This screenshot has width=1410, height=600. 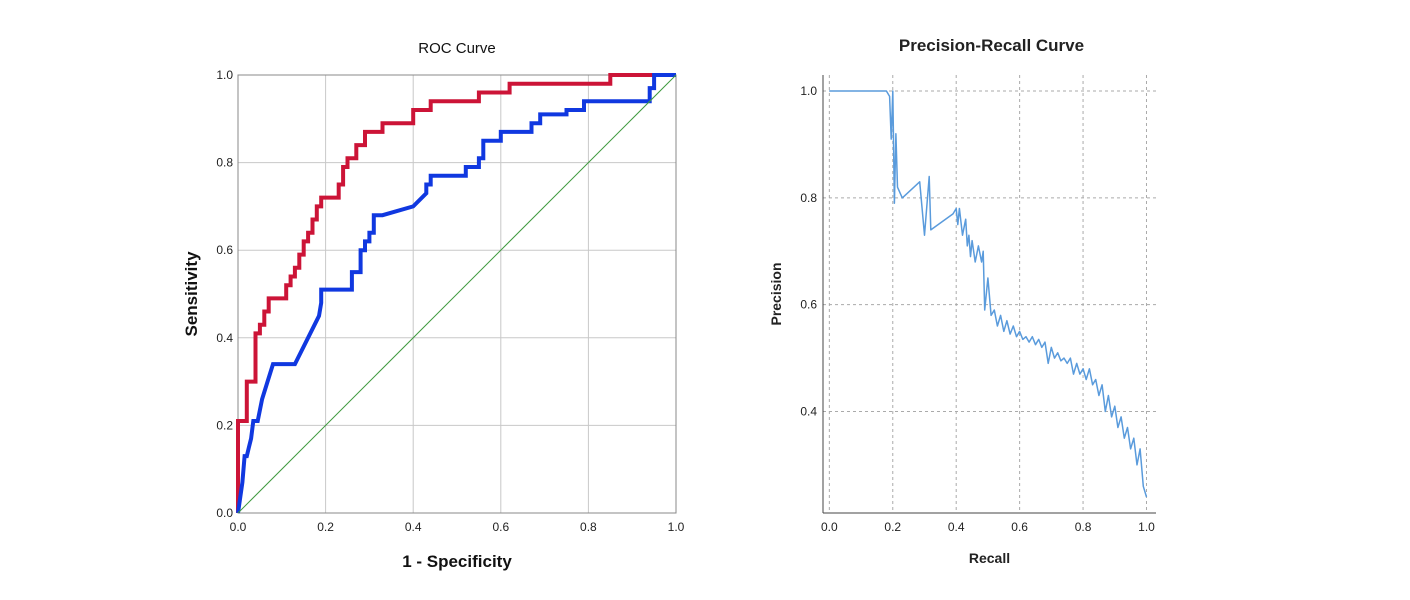 I want to click on roc-x-tick-label: 0.8, so click(x=588, y=527).